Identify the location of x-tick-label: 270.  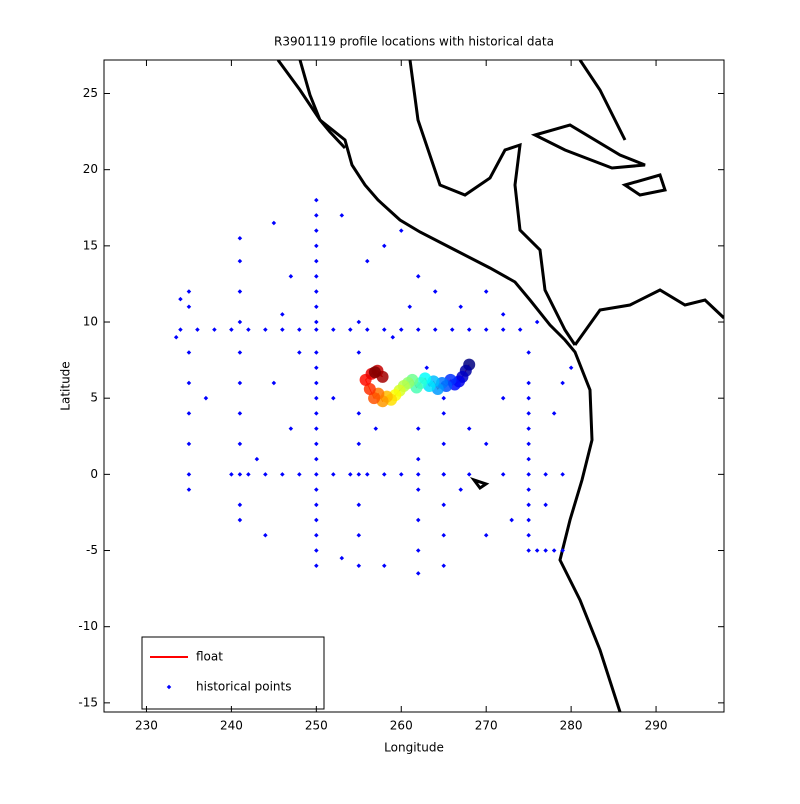
(486, 726).